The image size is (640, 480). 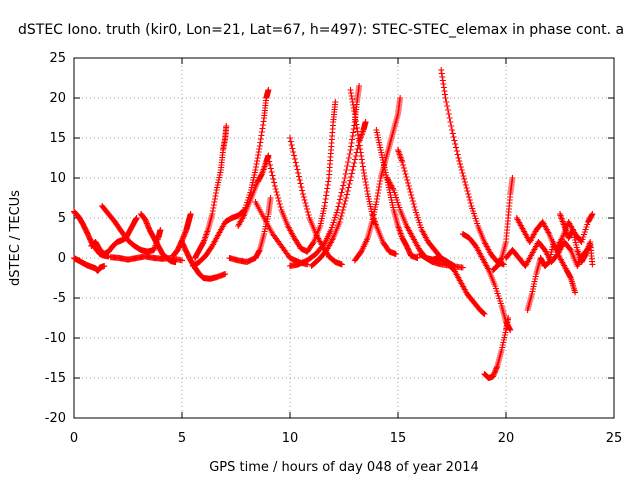 What do you see at coordinates (62, 218) in the screenshot?
I see `y-tick-label: 5` at bounding box center [62, 218].